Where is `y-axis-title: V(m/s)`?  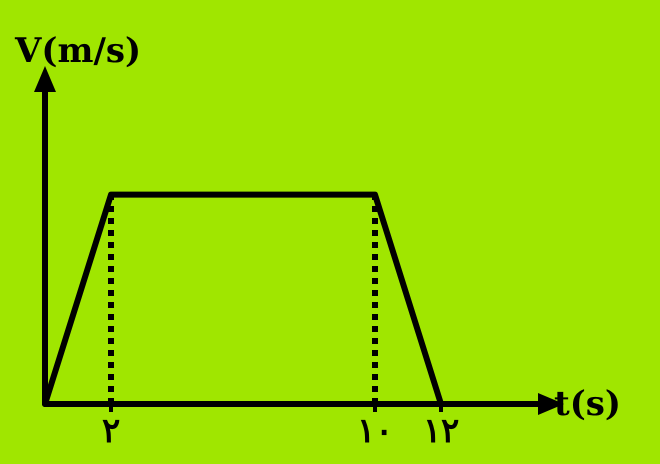 y-axis-title: V(m/s) is located at coordinates (78, 51).